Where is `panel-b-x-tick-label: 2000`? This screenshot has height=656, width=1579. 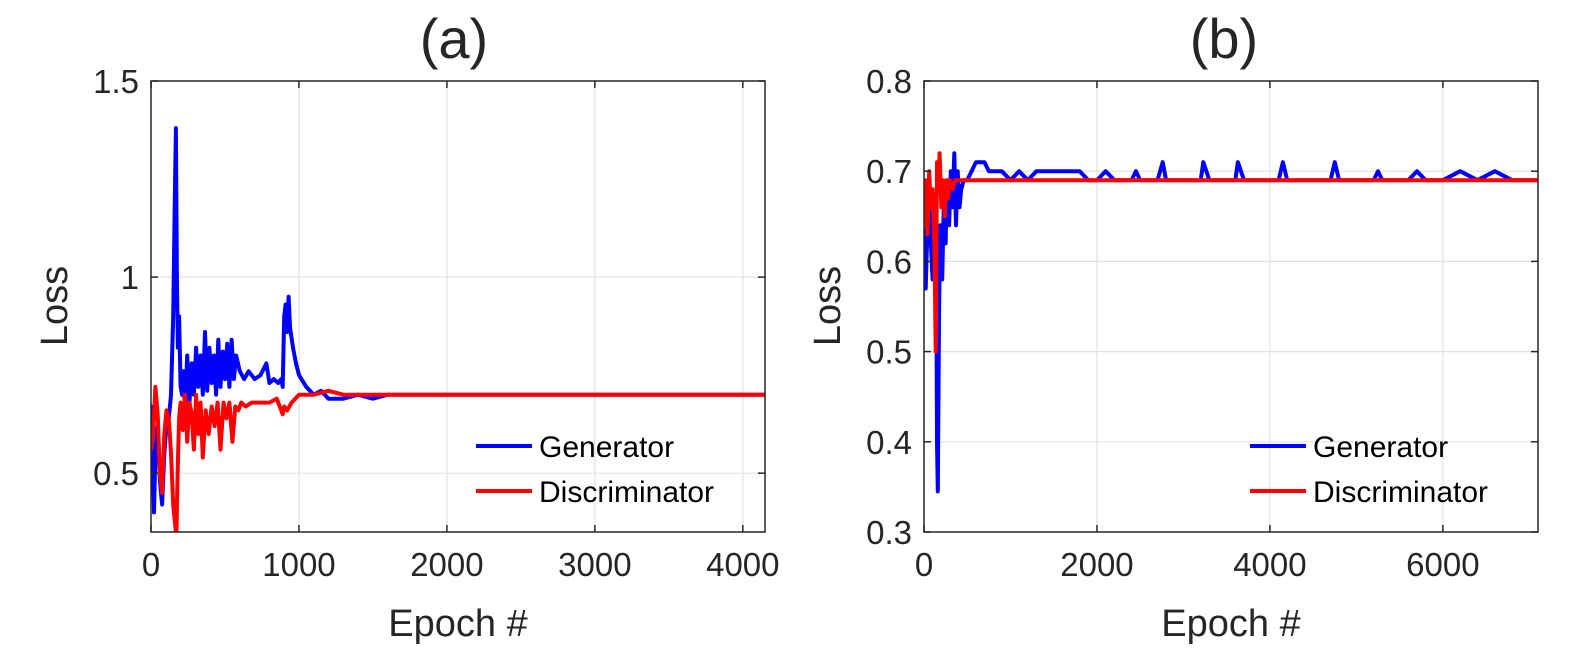 panel-b-x-tick-label: 2000 is located at coordinates (1096, 564).